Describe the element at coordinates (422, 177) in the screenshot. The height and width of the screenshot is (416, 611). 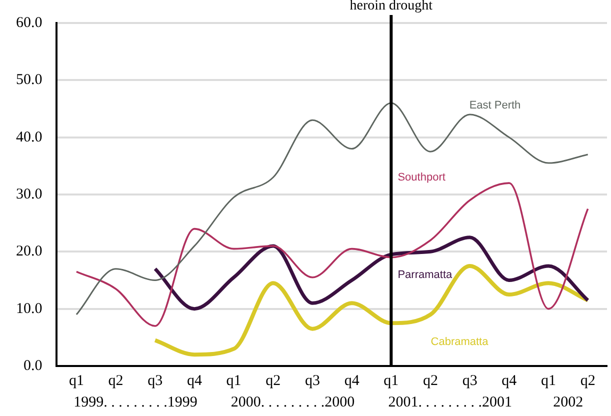
I see `text: Southport` at that location.